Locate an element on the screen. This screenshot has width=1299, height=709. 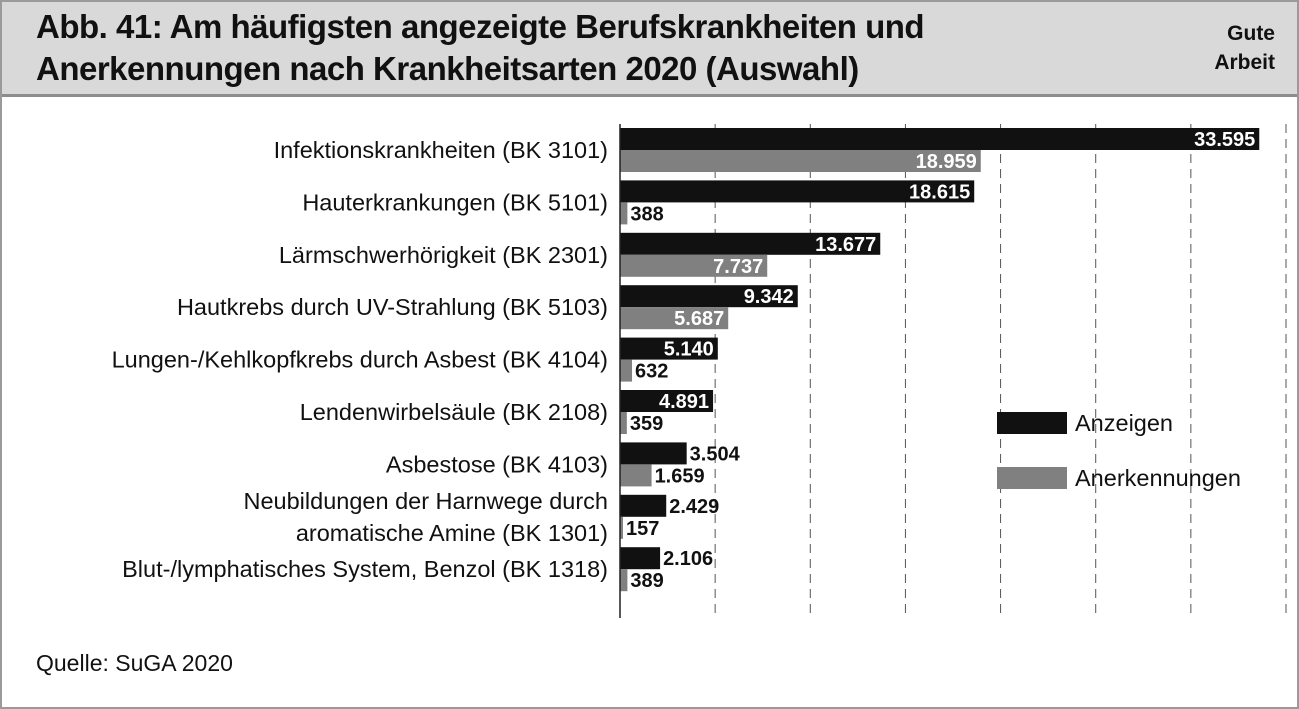
value-label-anerkennungen: 1.659 is located at coordinates (680, 476).